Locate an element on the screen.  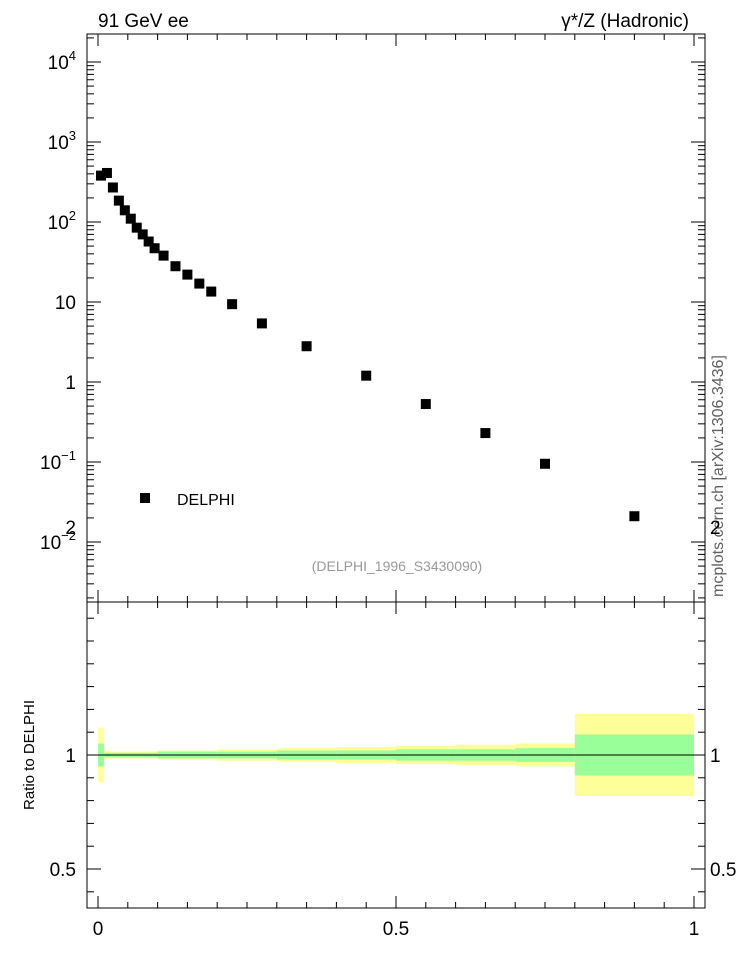
x-tick-label: 1 is located at coordinates (694, 929).